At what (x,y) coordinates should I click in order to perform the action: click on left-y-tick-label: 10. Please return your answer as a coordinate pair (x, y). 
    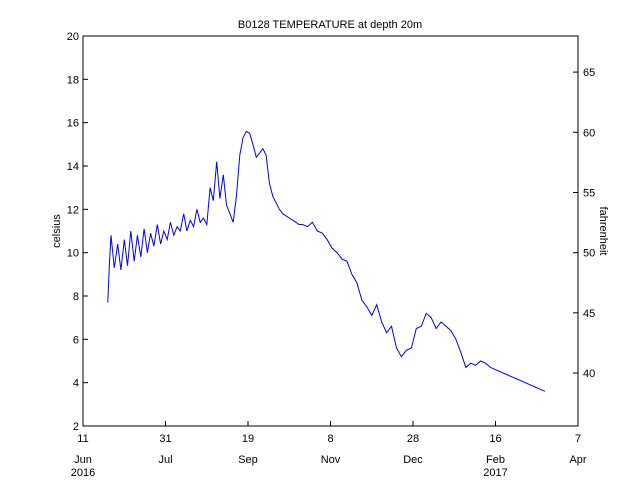
    Looking at the image, I should click on (73, 254).